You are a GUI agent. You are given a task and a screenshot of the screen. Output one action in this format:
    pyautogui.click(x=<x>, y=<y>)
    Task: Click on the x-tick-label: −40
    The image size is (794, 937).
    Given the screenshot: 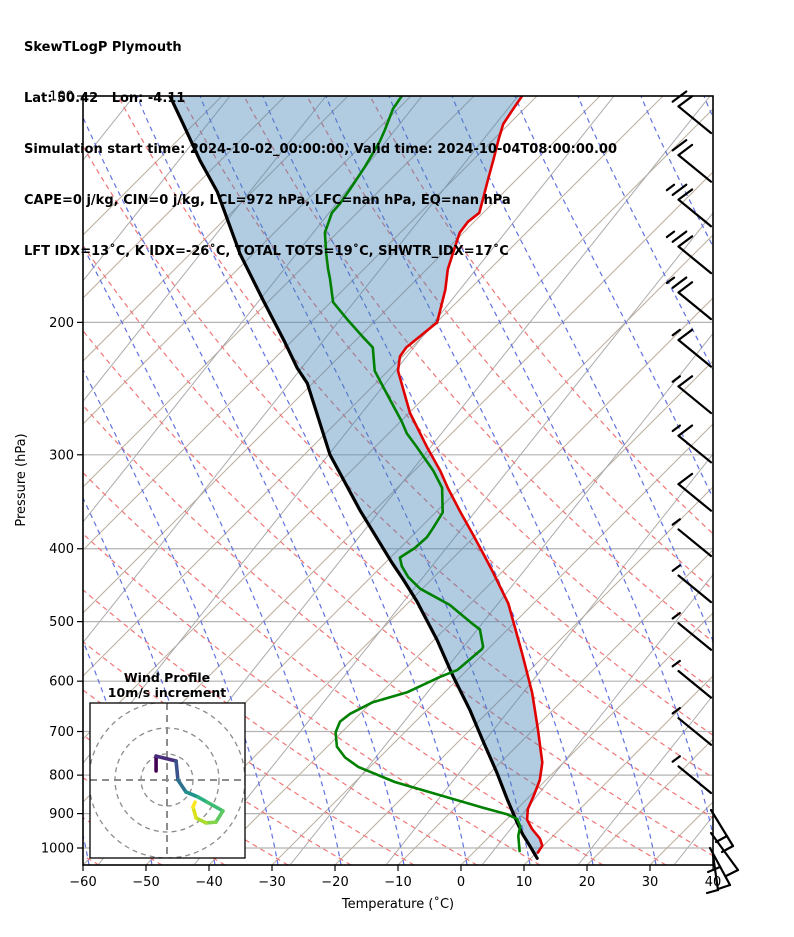 What is the action you would take?
    pyautogui.click(x=208, y=882)
    